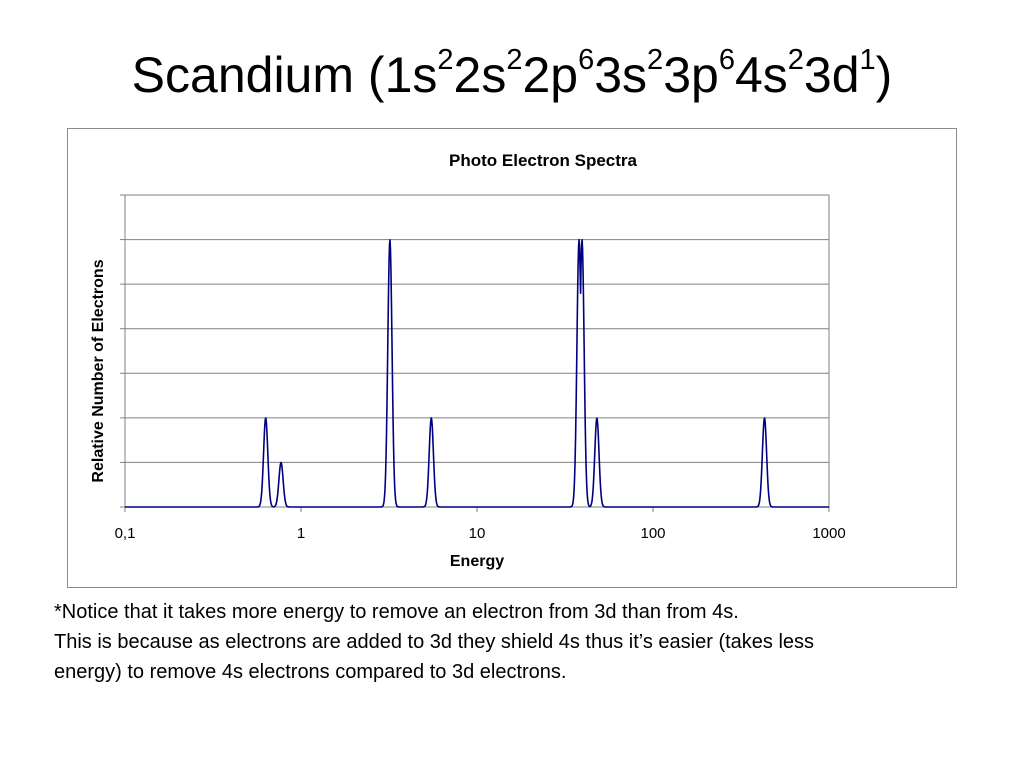  I want to click on config-count-4s: 2, so click(795, 60).